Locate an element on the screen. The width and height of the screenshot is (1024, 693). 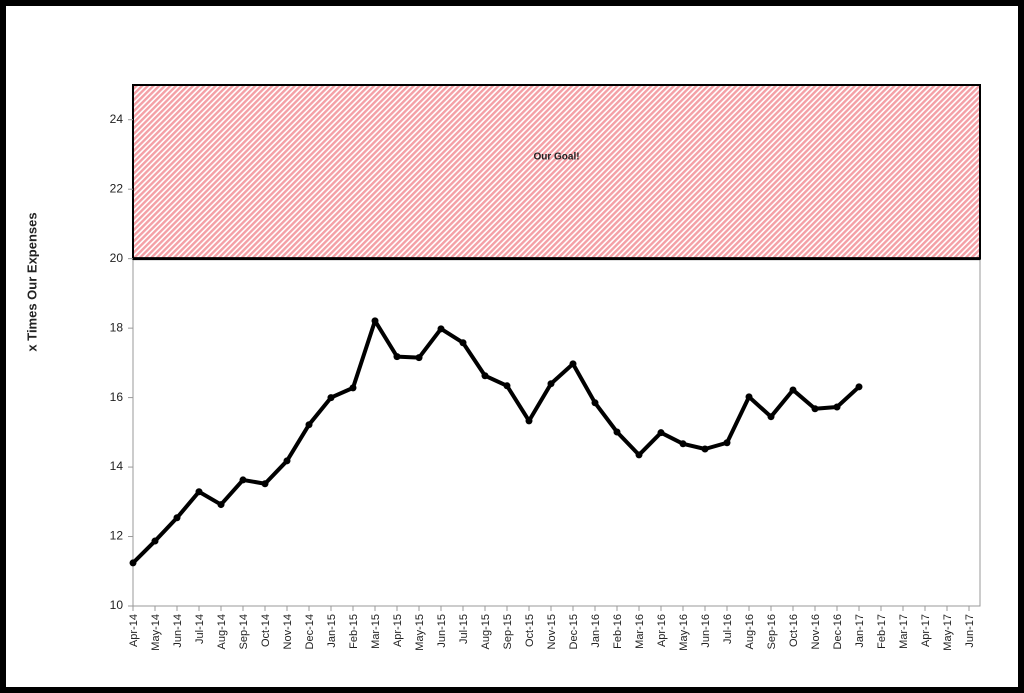
y-tick-label: 24 is located at coordinates (117, 119).